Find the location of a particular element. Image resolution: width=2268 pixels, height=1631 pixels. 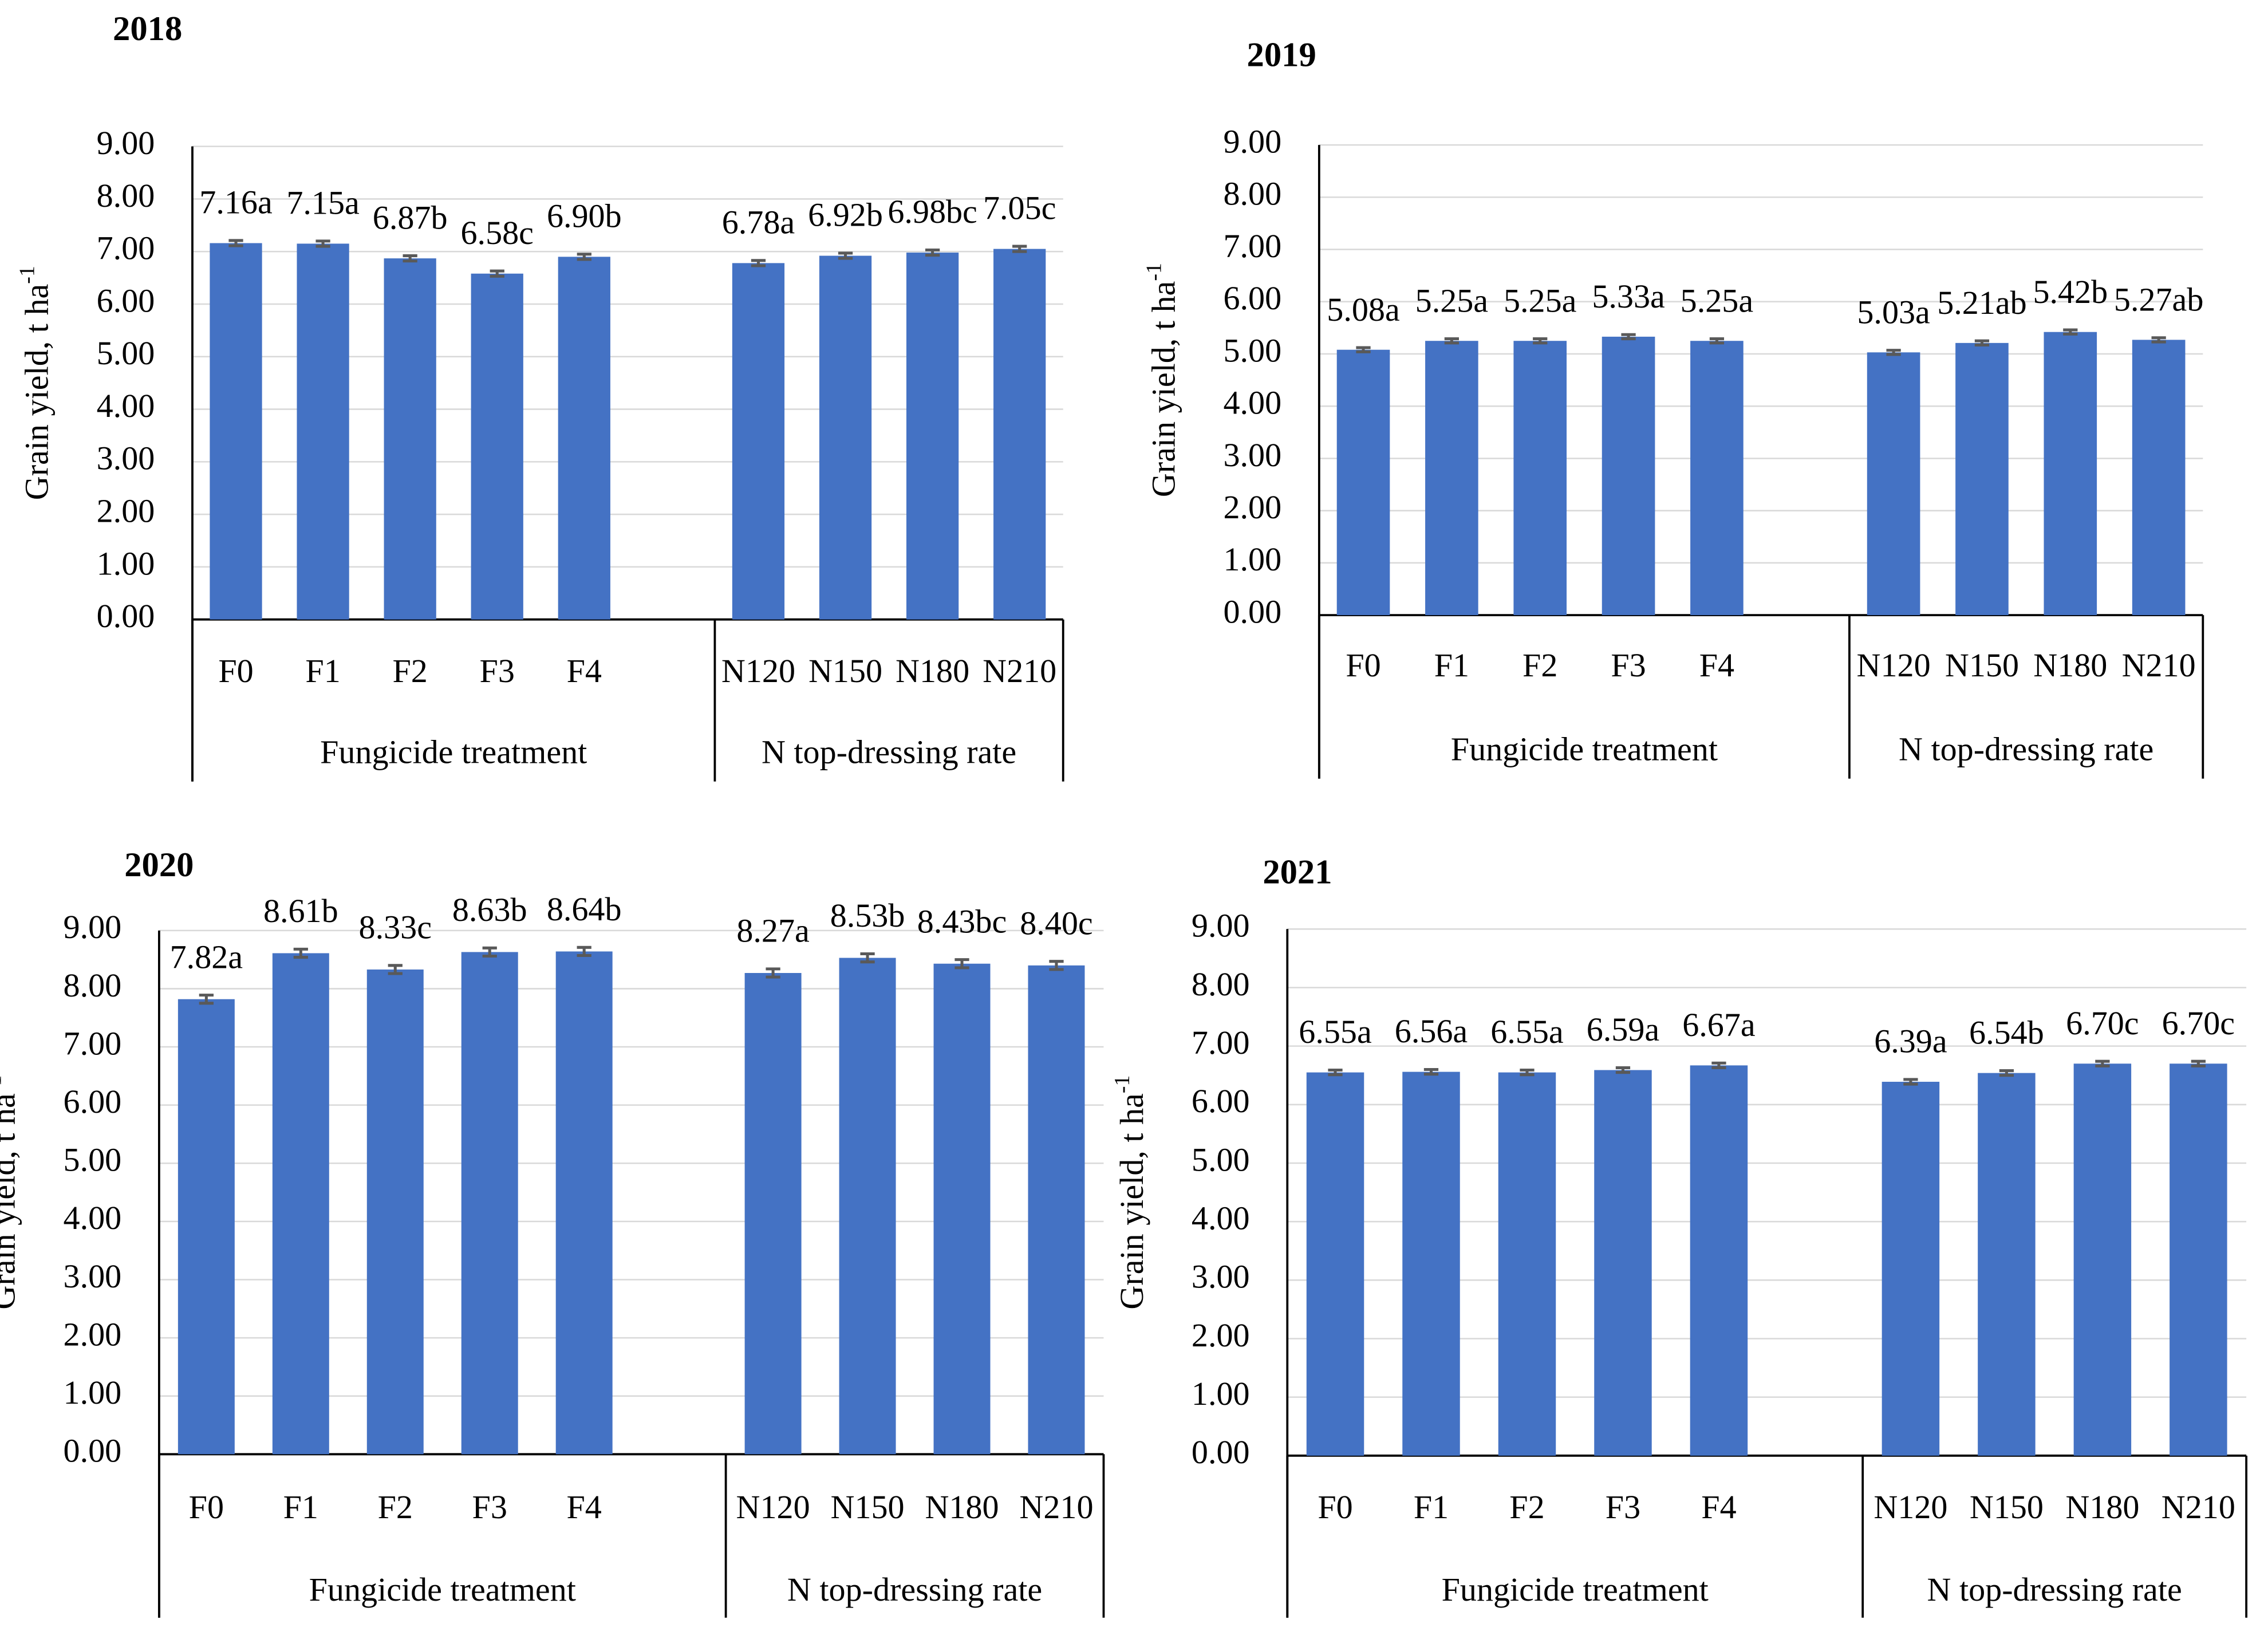

value-label: 6.56a is located at coordinates (1431, 1031).